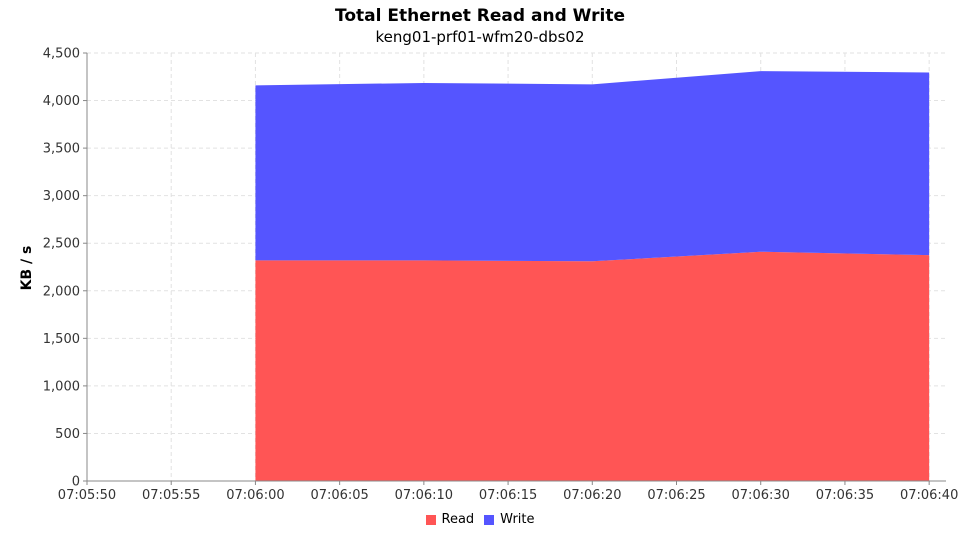 Image resolution: width=960 pixels, height=540 pixels. What do you see at coordinates (339, 495) in the screenshot?
I see `x-tick-label: 07:06:05` at bounding box center [339, 495].